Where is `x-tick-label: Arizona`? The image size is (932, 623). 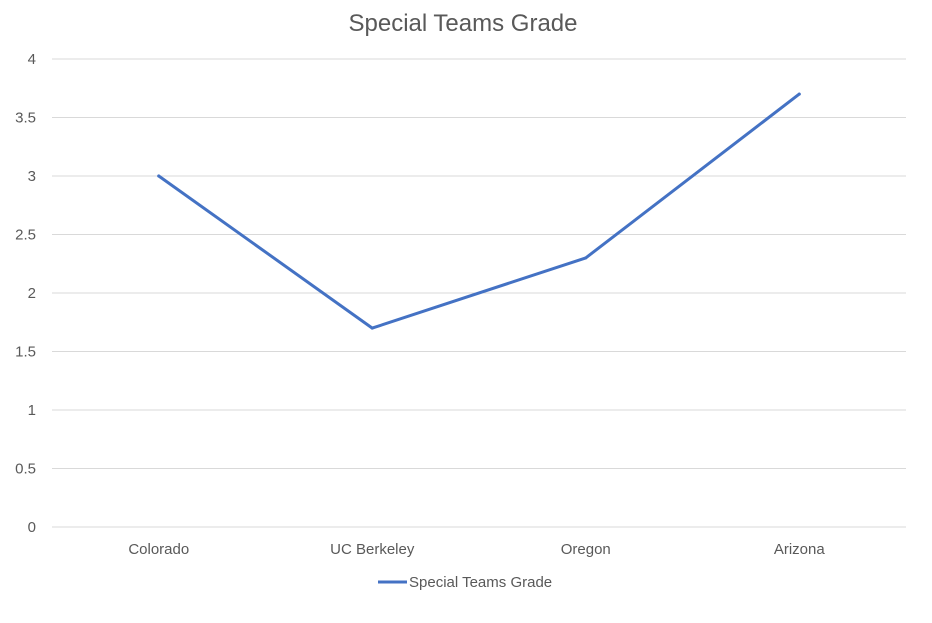 x-tick-label: Arizona is located at coordinates (800, 549).